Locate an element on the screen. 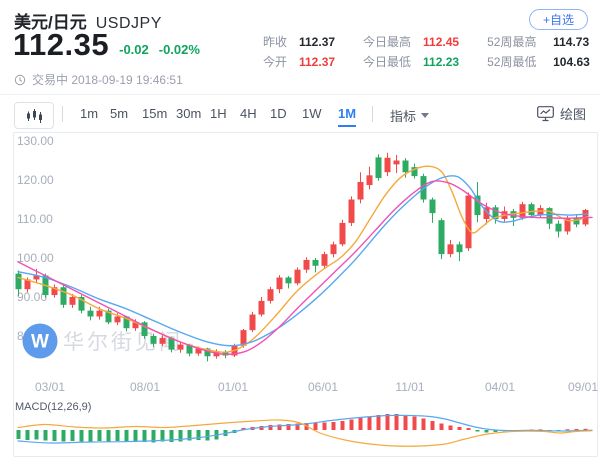 This screenshot has height=463, width=600. instrument-header: 美元/日元 USDJPY is located at coordinates (88, 20).